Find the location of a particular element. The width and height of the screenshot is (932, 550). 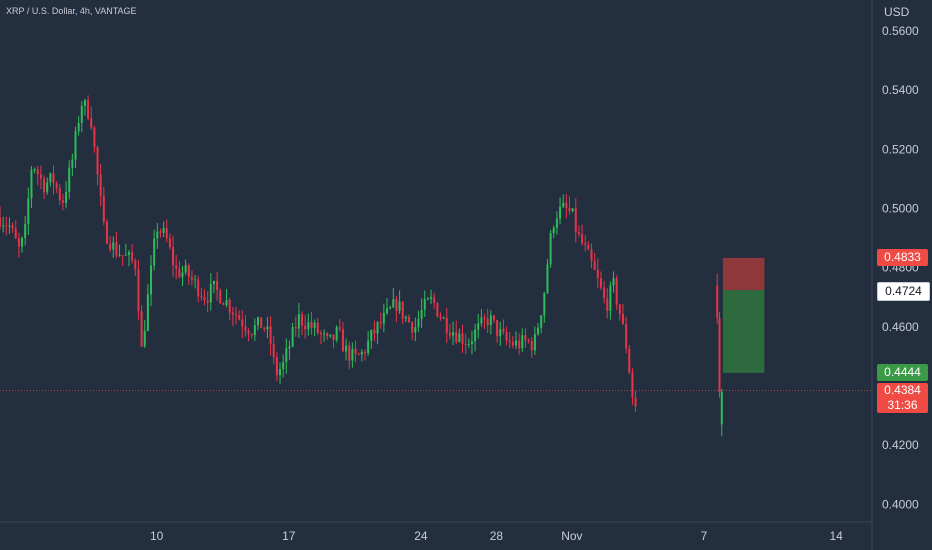

price-tick-3: 0.5000 is located at coordinates (900, 209).